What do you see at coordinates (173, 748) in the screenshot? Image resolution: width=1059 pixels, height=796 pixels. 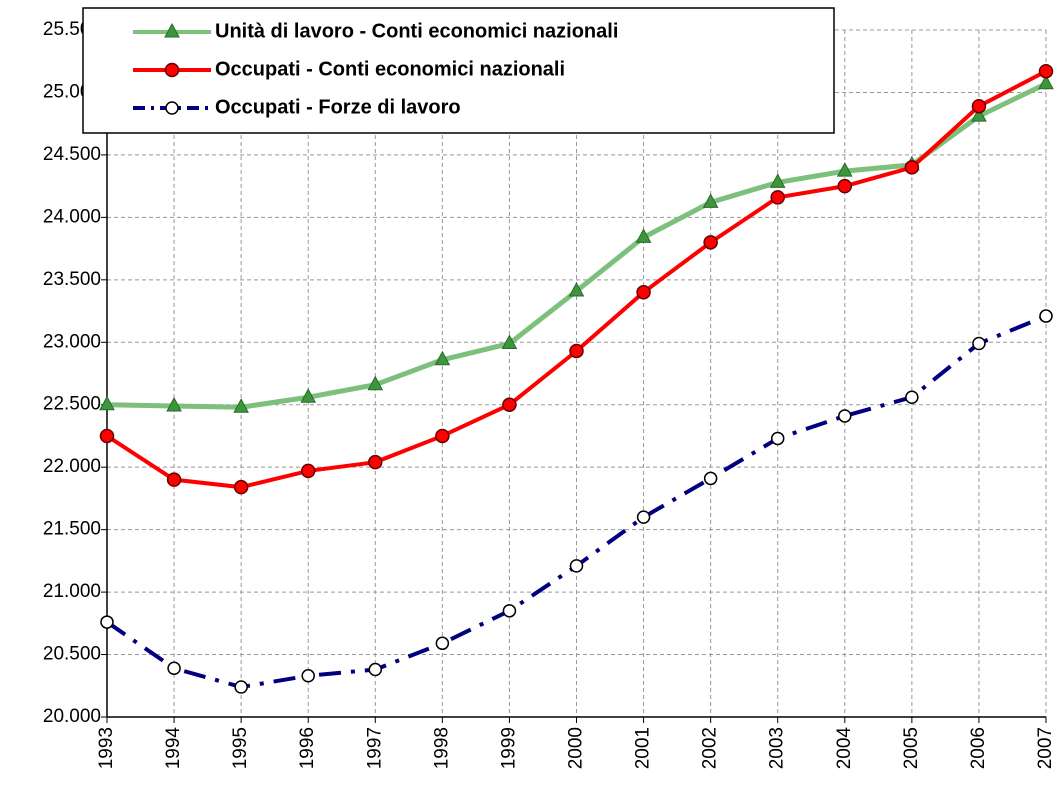 I see `x-tick-label: 1994` at bounding box center [173, 748].